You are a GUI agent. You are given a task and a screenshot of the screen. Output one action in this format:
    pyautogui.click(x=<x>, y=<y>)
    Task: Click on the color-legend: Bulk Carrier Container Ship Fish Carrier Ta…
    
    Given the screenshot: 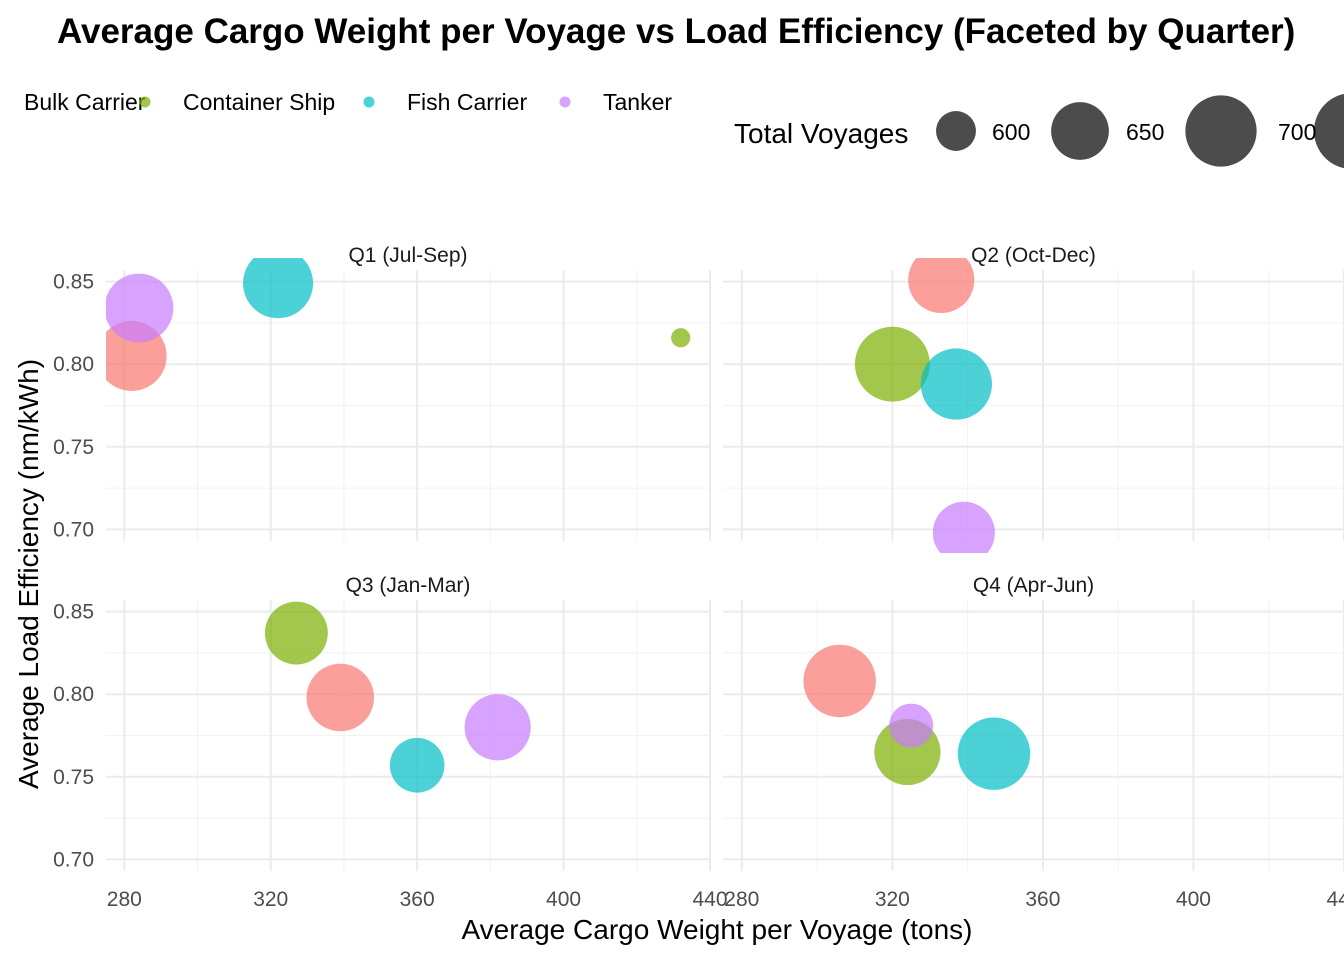 What is the action you would take?
    pyautogui.click(x=348, y=102)
    